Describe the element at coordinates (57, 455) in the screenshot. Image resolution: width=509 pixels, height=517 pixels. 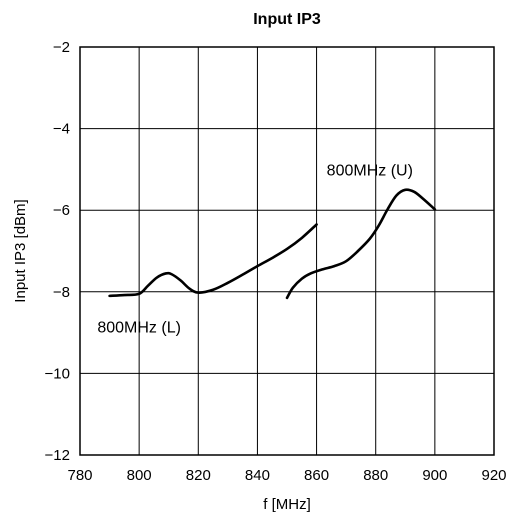
I see `y-tick-label: −12` at that location.